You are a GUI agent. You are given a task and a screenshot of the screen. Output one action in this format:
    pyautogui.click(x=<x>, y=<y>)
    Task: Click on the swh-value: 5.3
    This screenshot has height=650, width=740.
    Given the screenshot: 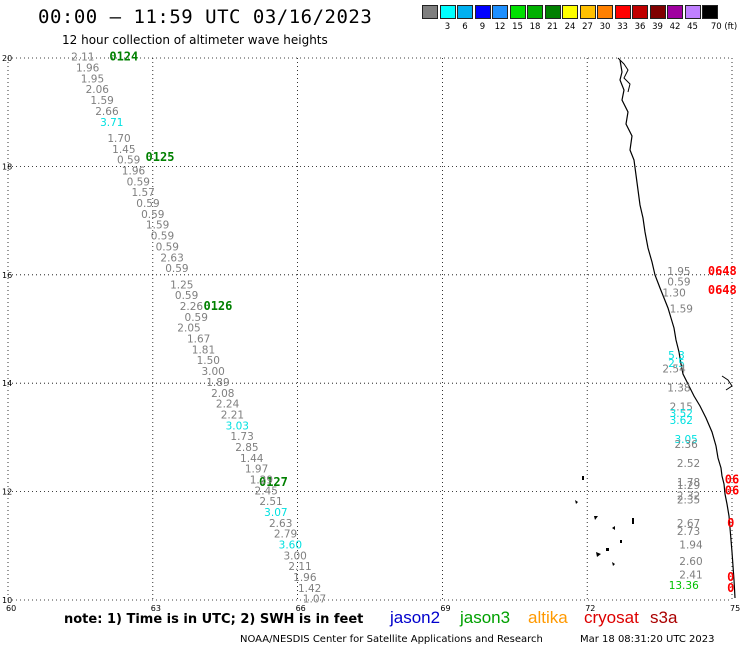 What is the action you would take?
    pyautogui.click(x=676, y=356)
    